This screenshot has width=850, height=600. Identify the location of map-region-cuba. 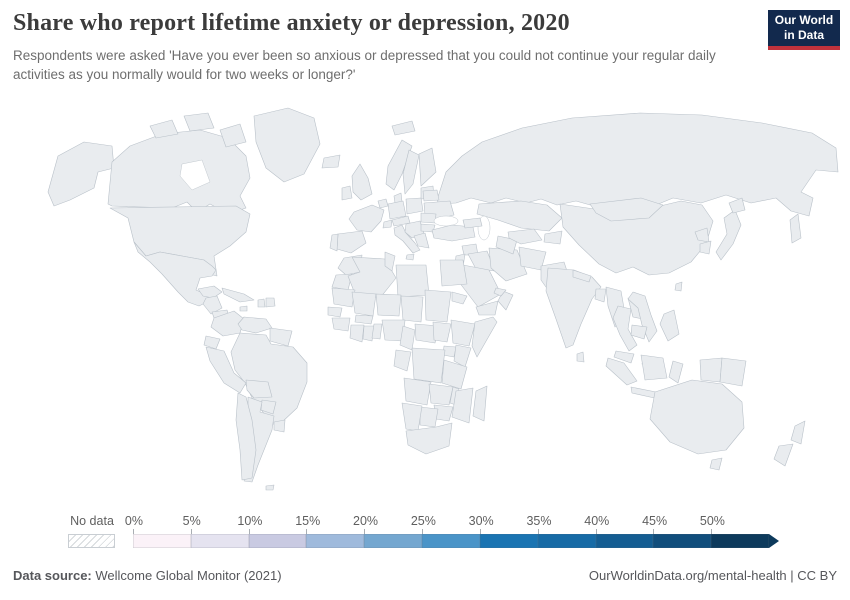
(238, 295).